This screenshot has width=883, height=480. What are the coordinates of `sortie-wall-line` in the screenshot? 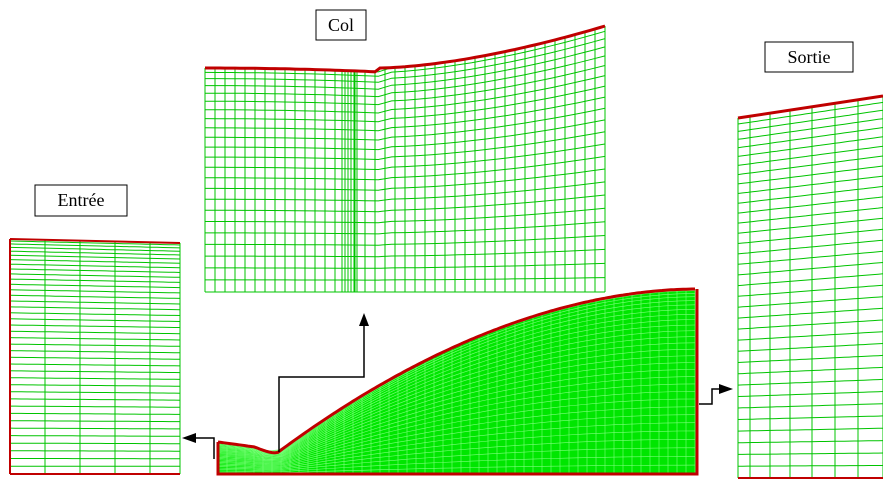 It's located at (810, 107).